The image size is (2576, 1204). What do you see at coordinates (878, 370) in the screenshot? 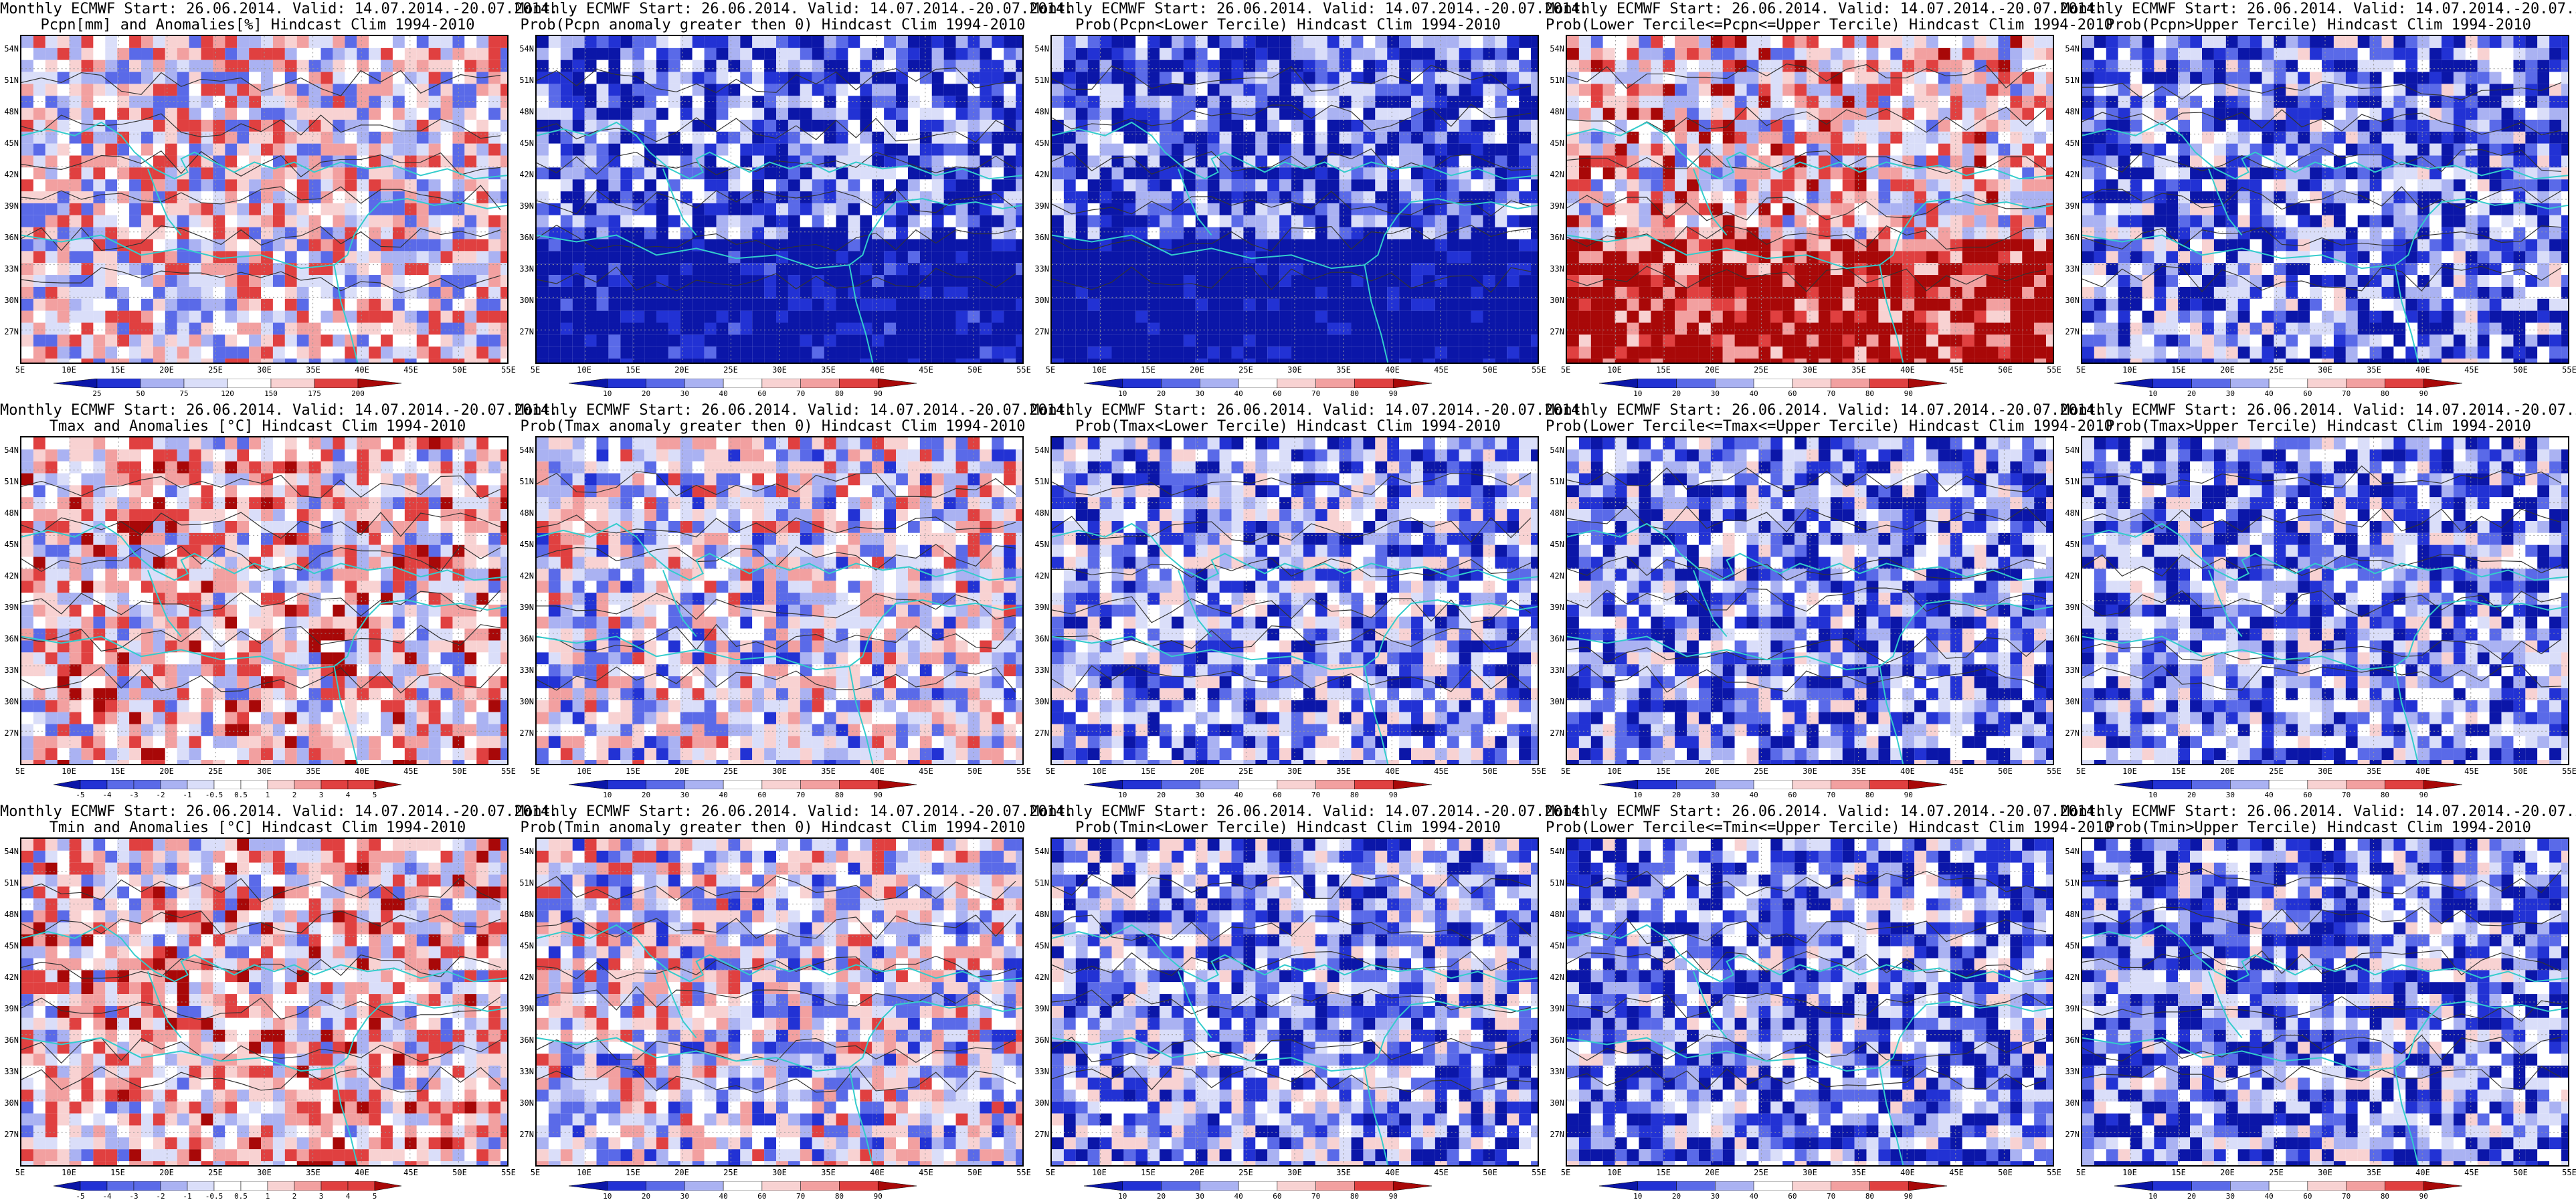
I see `lon-label: 40E` at bounding box center [878, 370].